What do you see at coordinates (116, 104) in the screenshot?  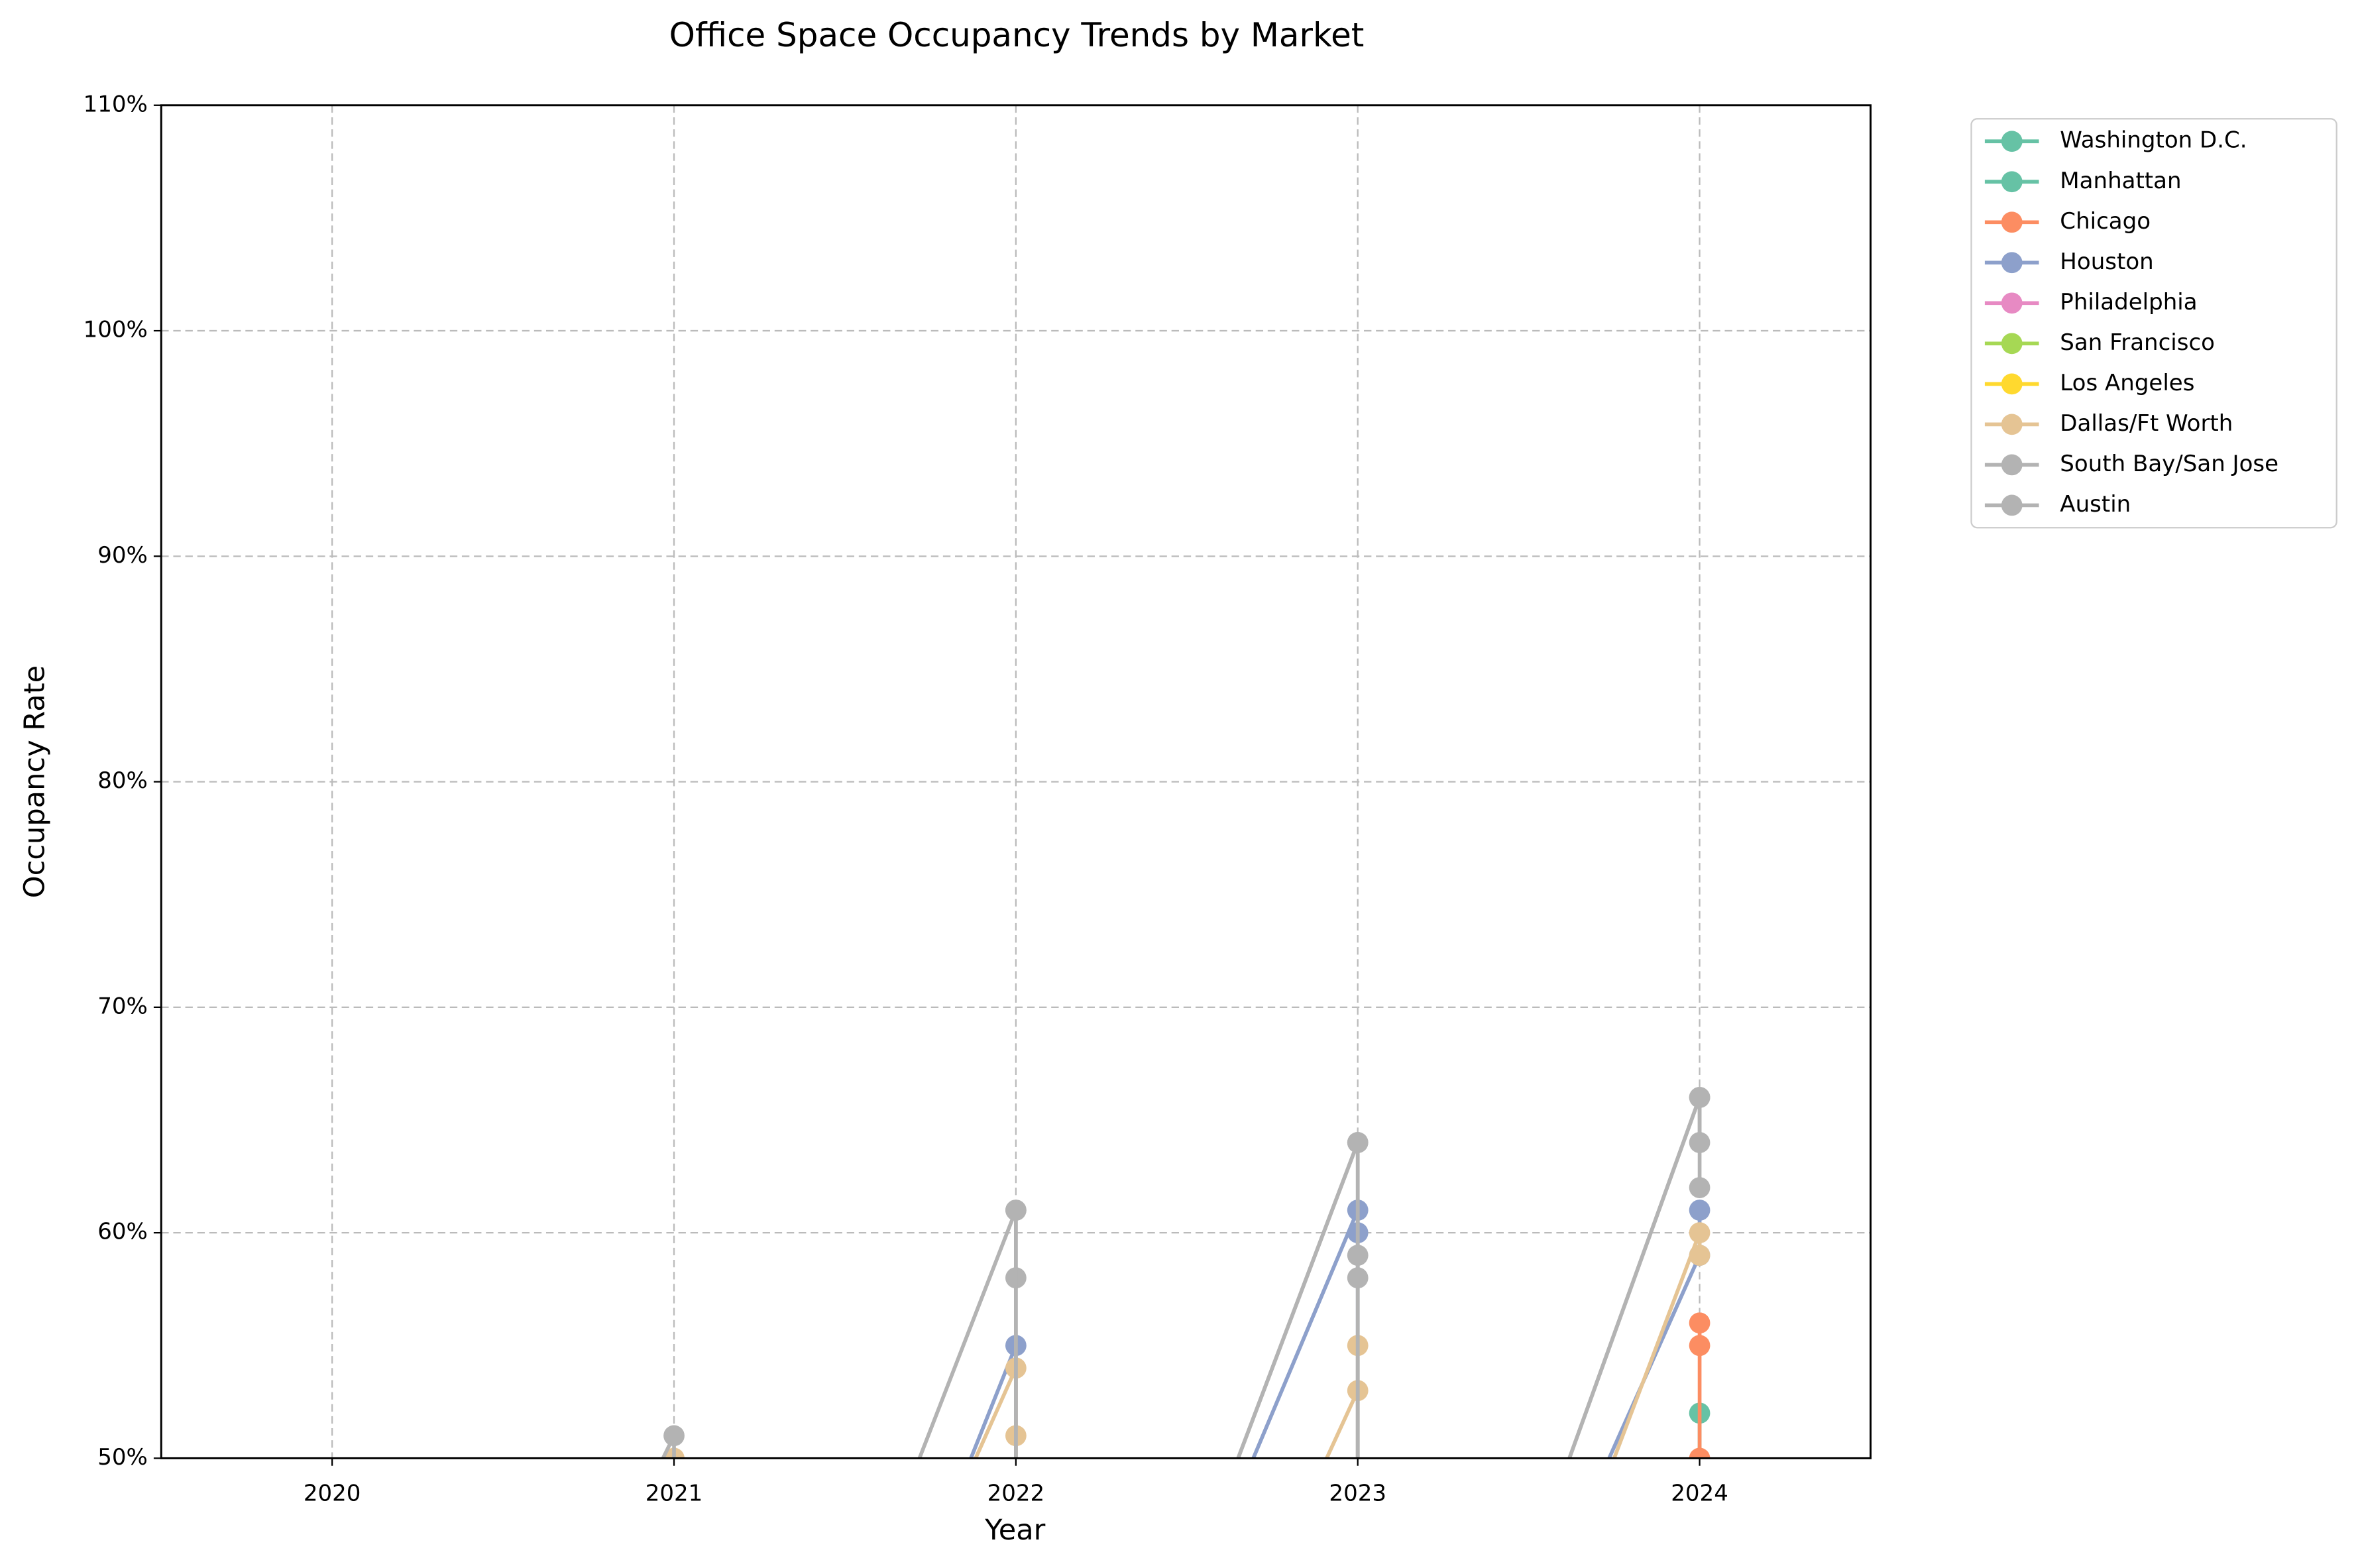 I see `y-tick-label: 110%` at bounding box center [116, 104].